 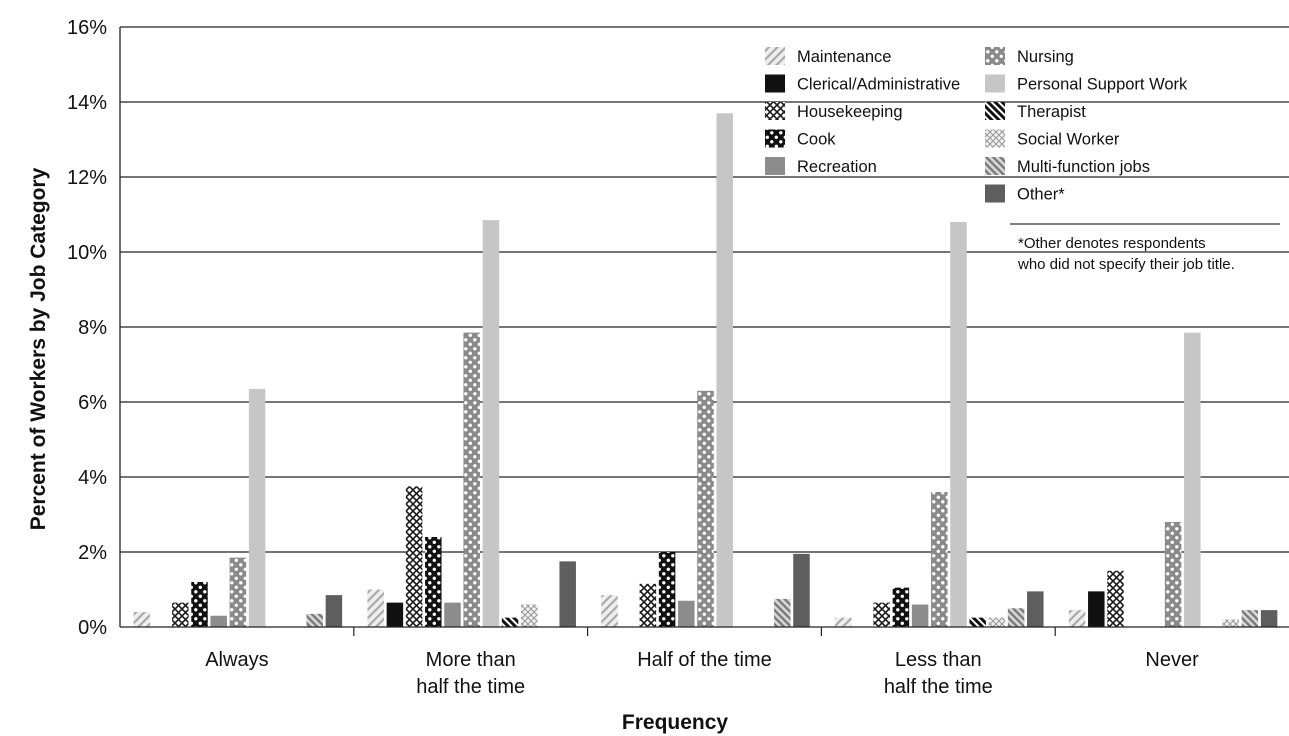 What do you see at coordinates (87, 28) in the screenshot?
I see `y-tick-label: 16%` at bounding box center [87, 28].